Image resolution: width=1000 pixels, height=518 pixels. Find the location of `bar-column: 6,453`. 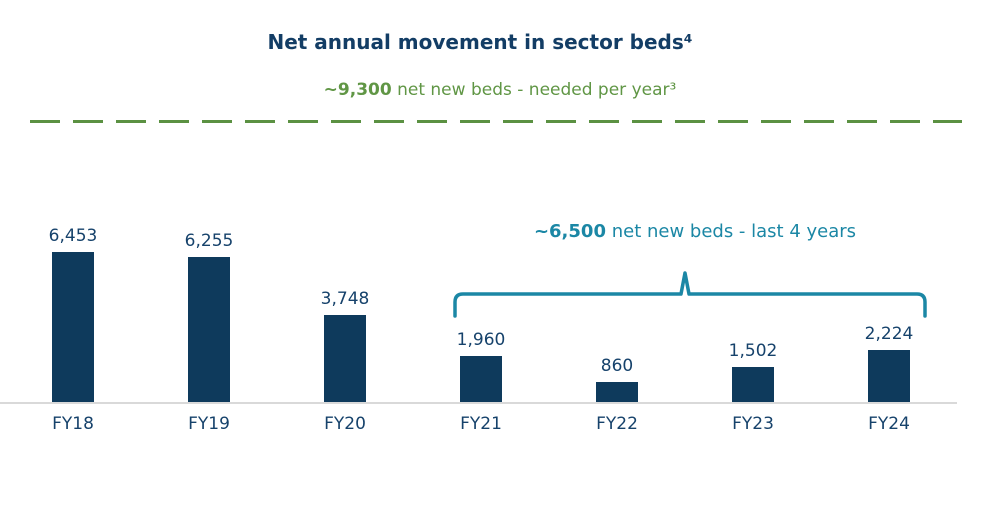

bar-column: 6,453 is located at coordinates (73, 306).